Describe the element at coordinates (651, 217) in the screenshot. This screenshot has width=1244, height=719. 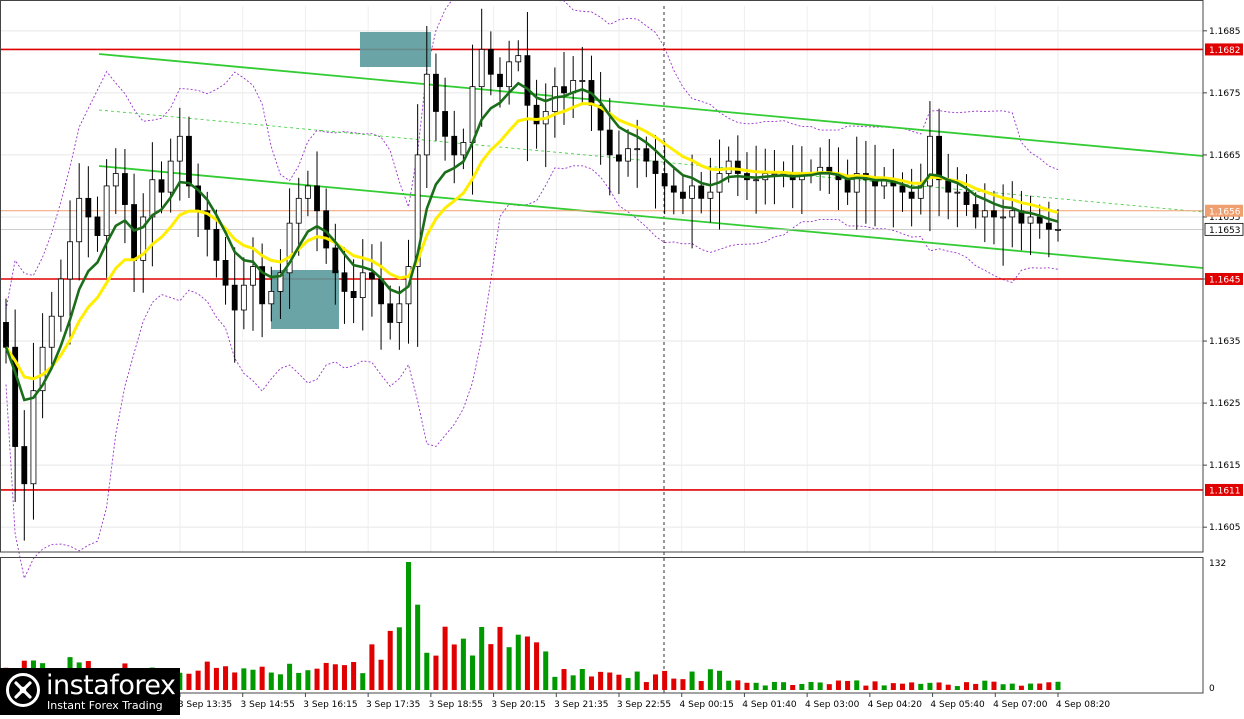
I see `channel-lower-line` at that location.